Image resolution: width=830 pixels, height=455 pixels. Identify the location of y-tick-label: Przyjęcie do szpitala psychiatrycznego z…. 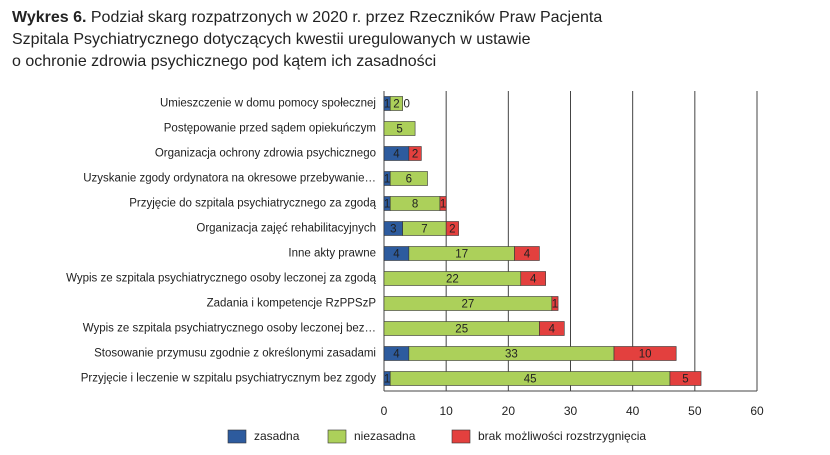
(252, 204).